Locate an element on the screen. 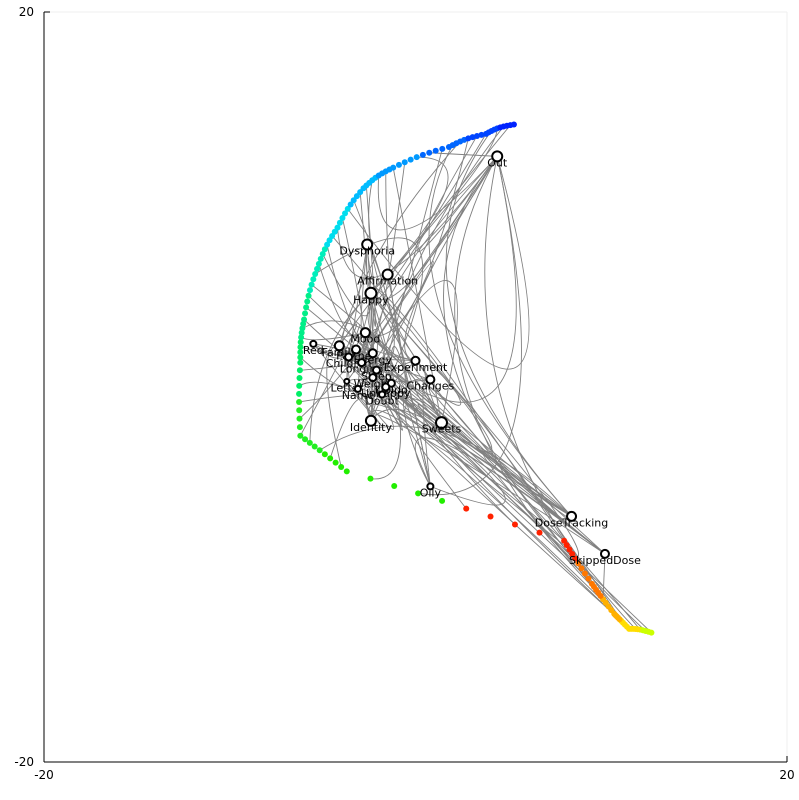  node-label-2: Affirmation is located at coordinates (387, 281).